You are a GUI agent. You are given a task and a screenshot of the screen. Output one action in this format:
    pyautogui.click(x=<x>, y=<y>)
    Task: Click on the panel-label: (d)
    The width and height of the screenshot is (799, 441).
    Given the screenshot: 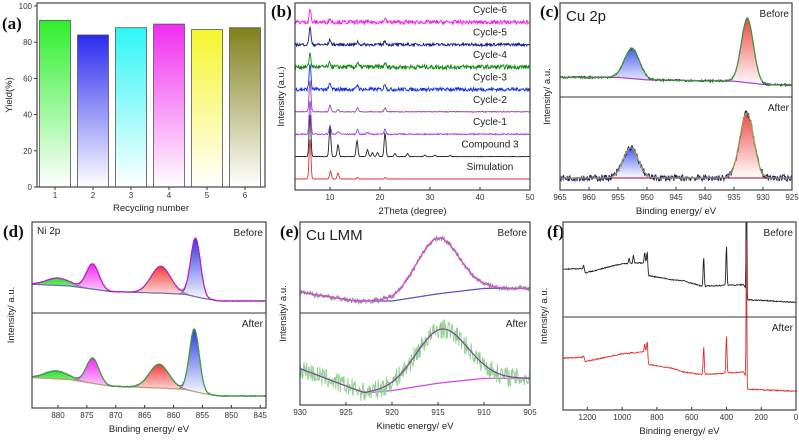 What is the action you would take?
    pyautogui.click(x=13, y=231)
    